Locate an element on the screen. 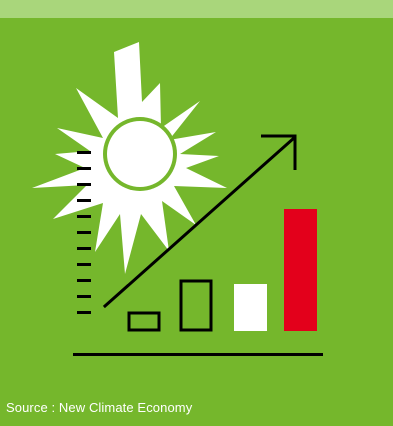 Image resolution: width=393 pixels, height=426 pixels. bar-small is located at coordinates (144, 321).